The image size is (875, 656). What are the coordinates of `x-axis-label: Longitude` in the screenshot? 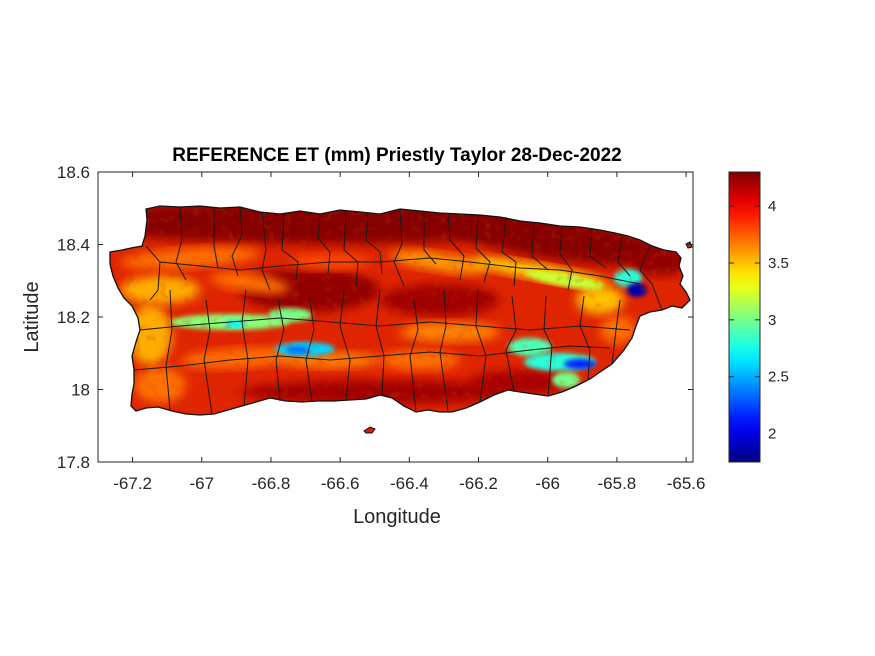 It's located at (397, 517).